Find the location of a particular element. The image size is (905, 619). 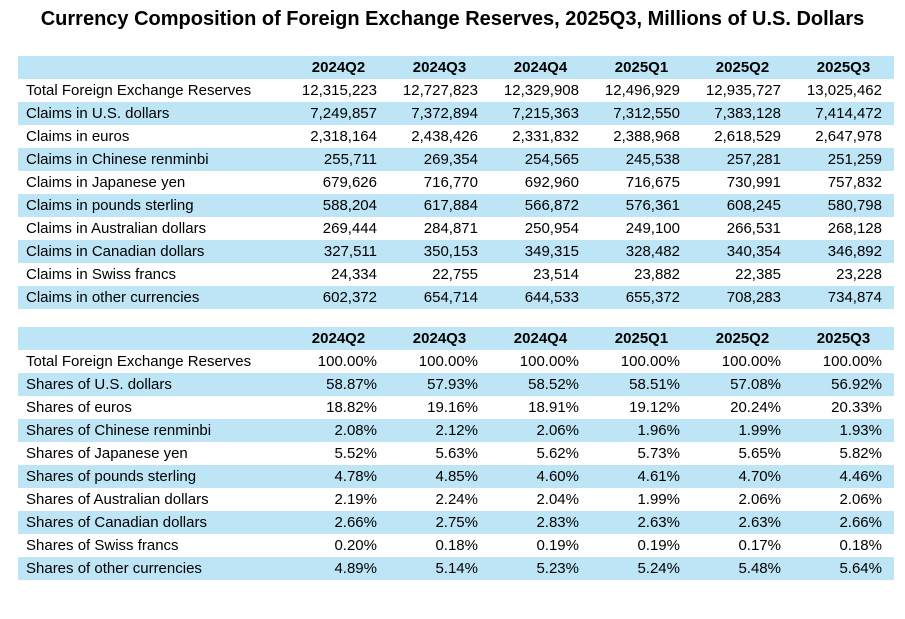

value-cell: 679,626 is located at coordinates (349, 182).